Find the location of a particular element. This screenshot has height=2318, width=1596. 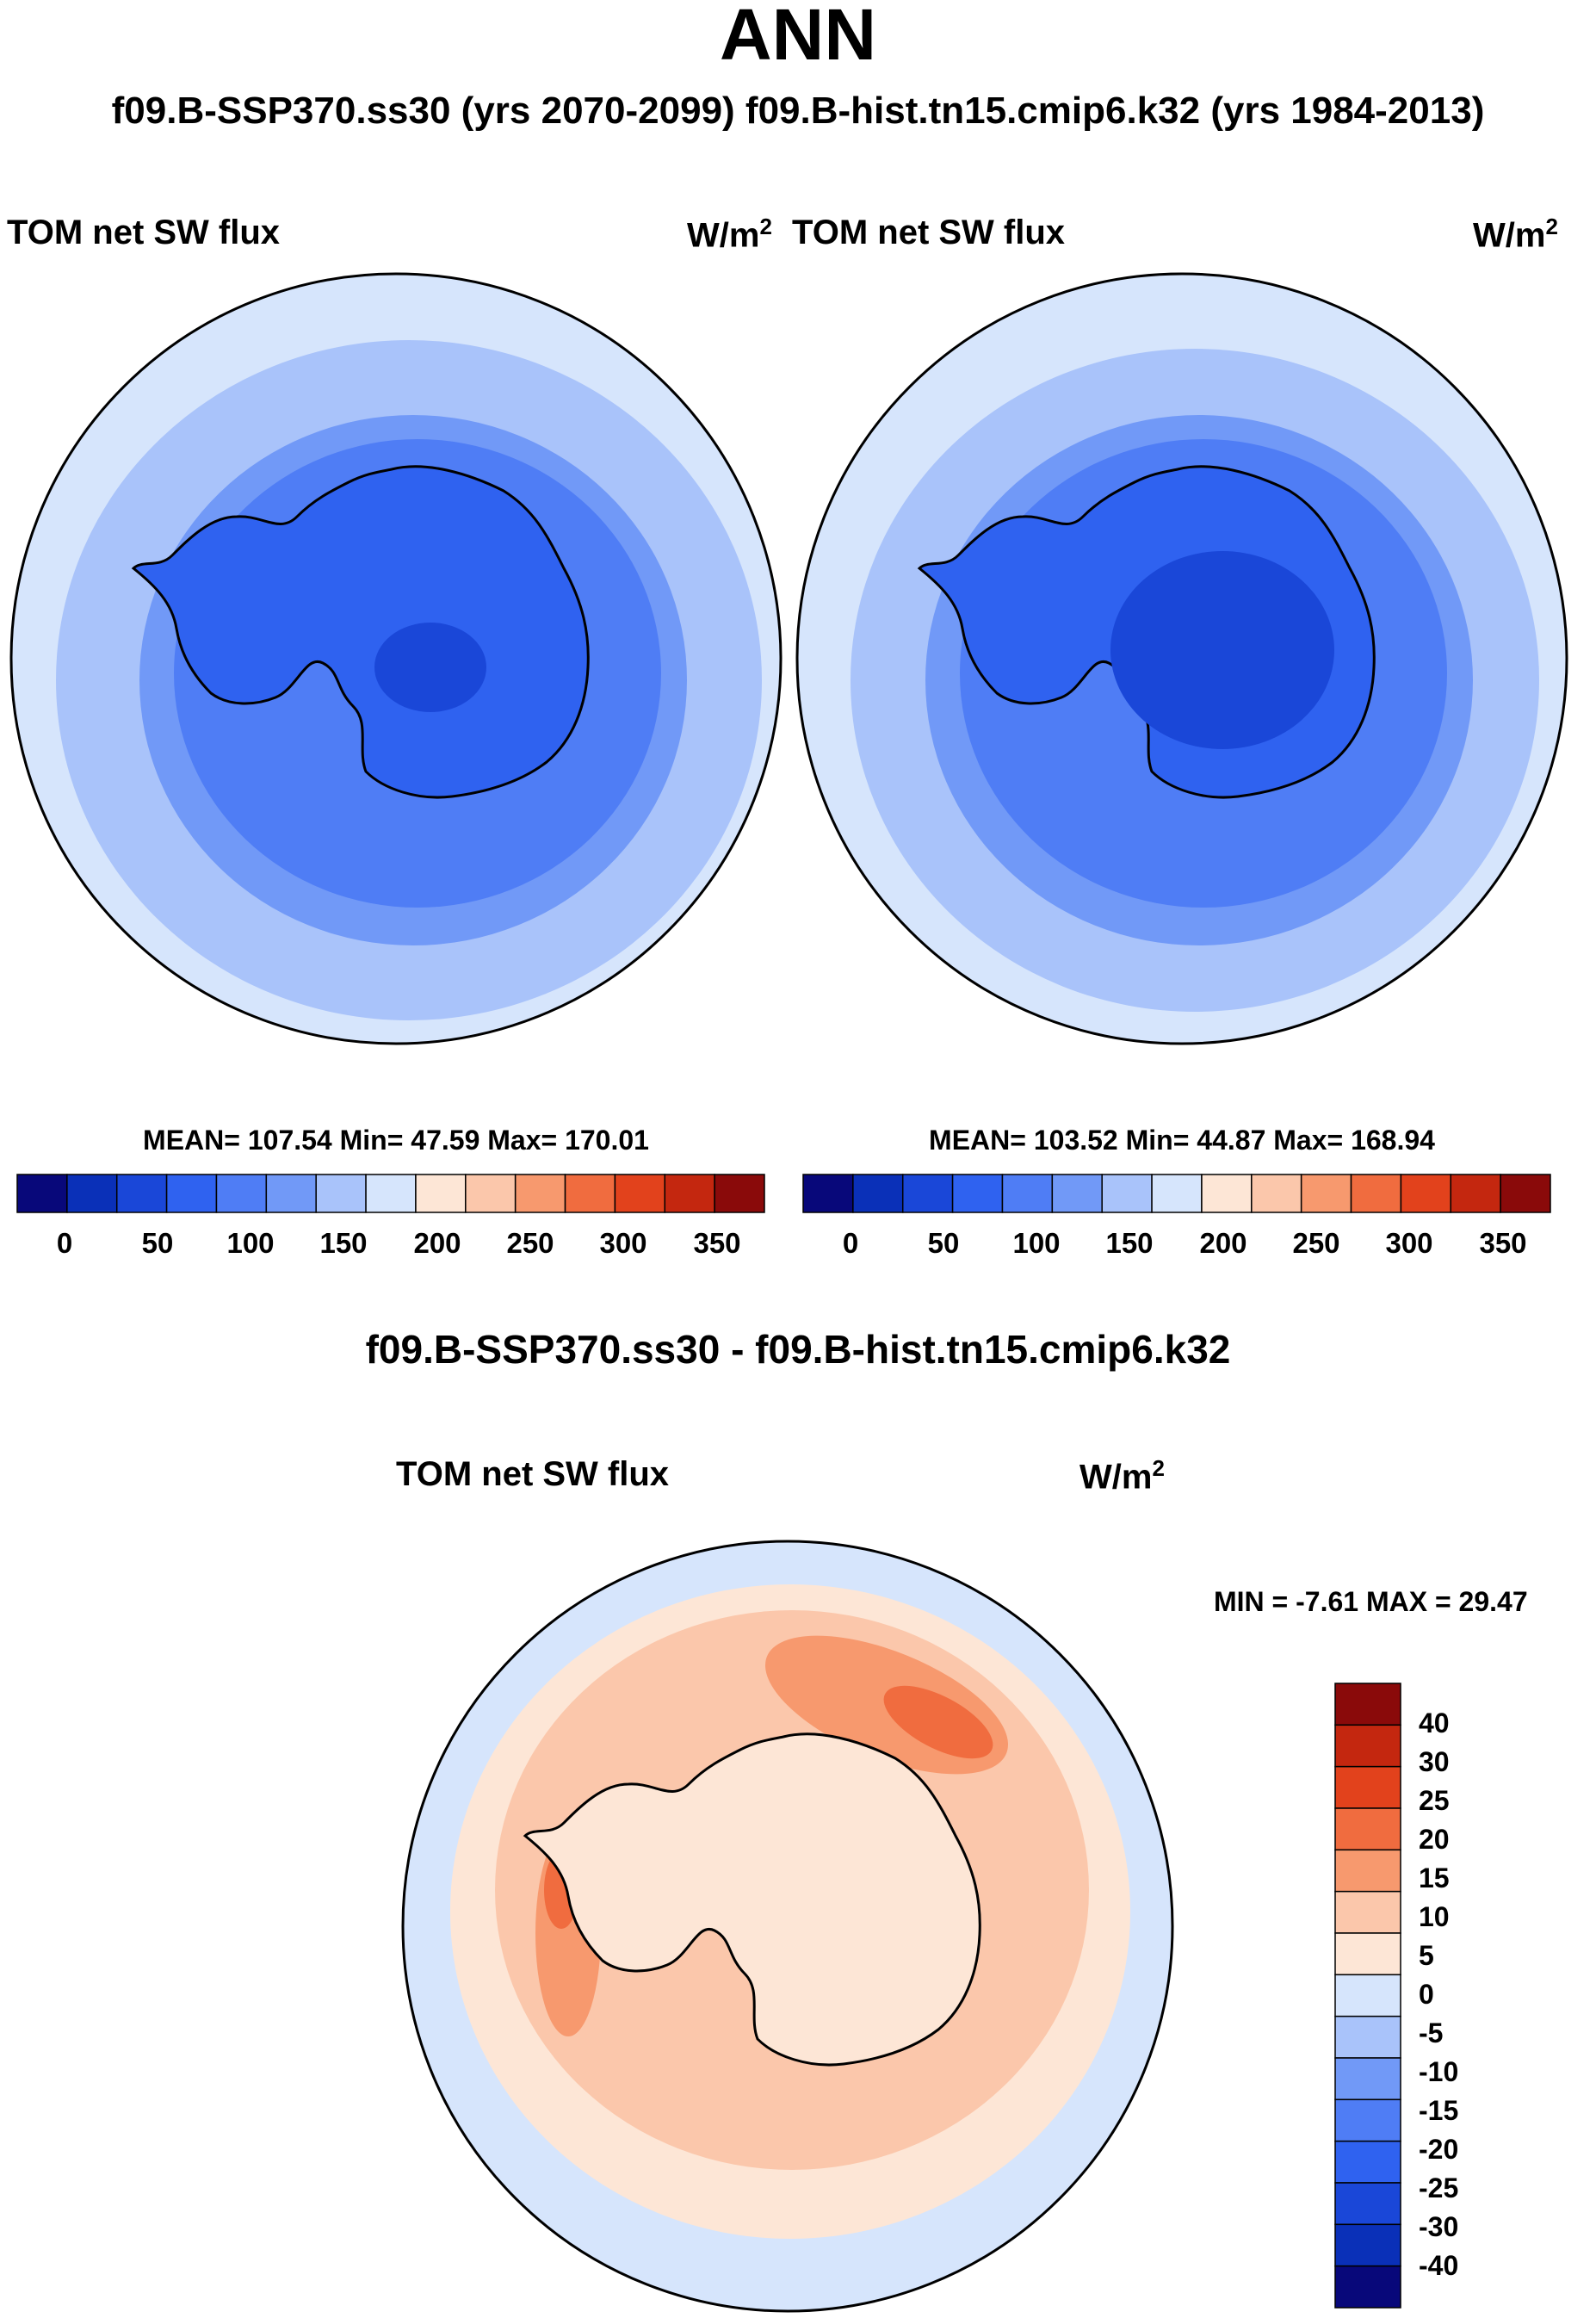

panel1-title: TOM net SW flux is located at coordinates (144, 232).